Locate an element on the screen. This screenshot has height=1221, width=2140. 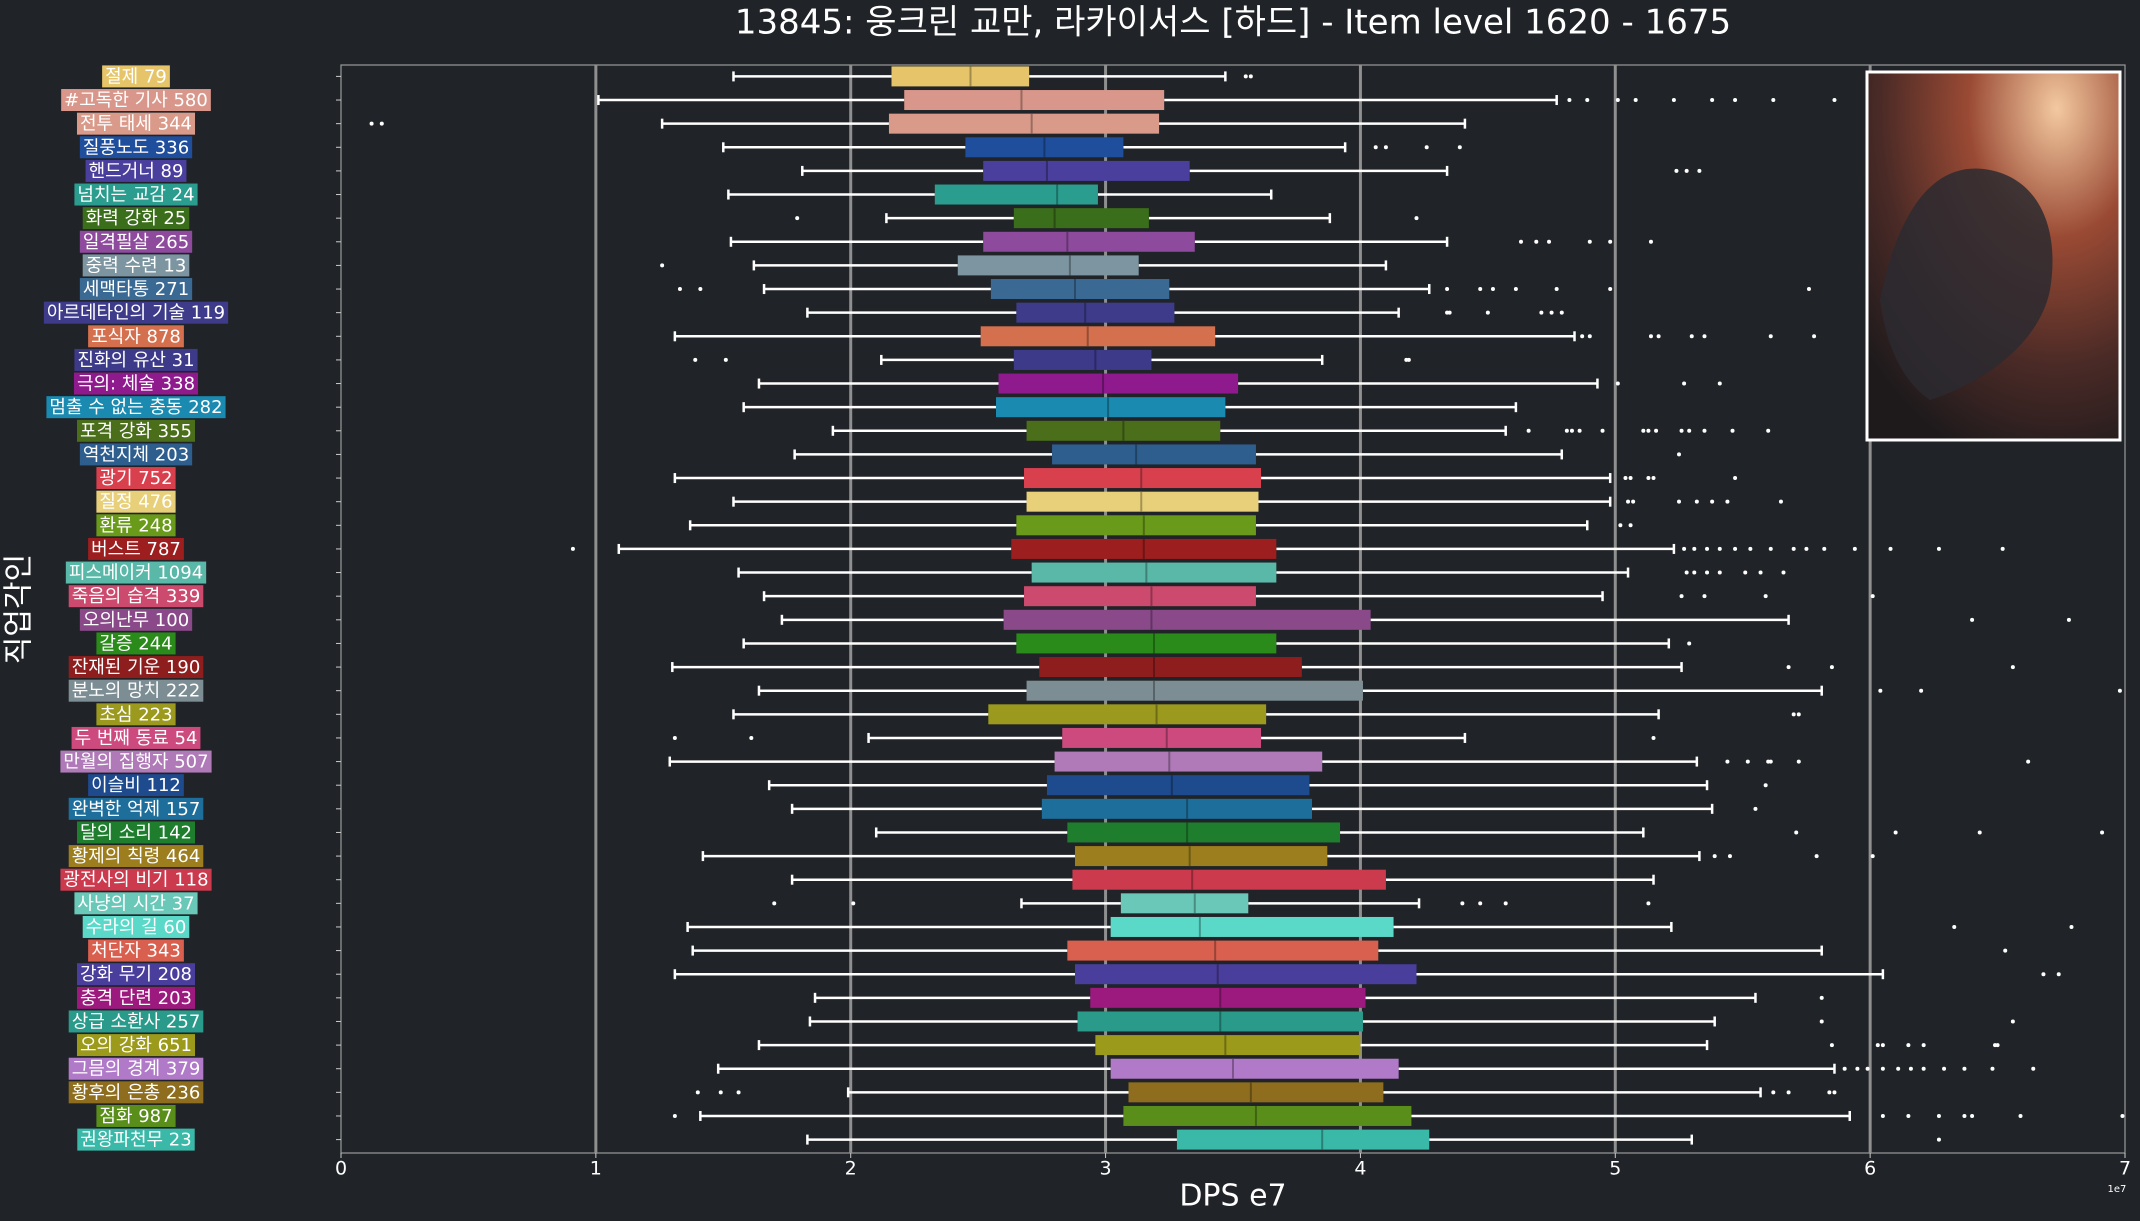
category-label: 분노의 망치 222 is located at coordinates (136, 691).